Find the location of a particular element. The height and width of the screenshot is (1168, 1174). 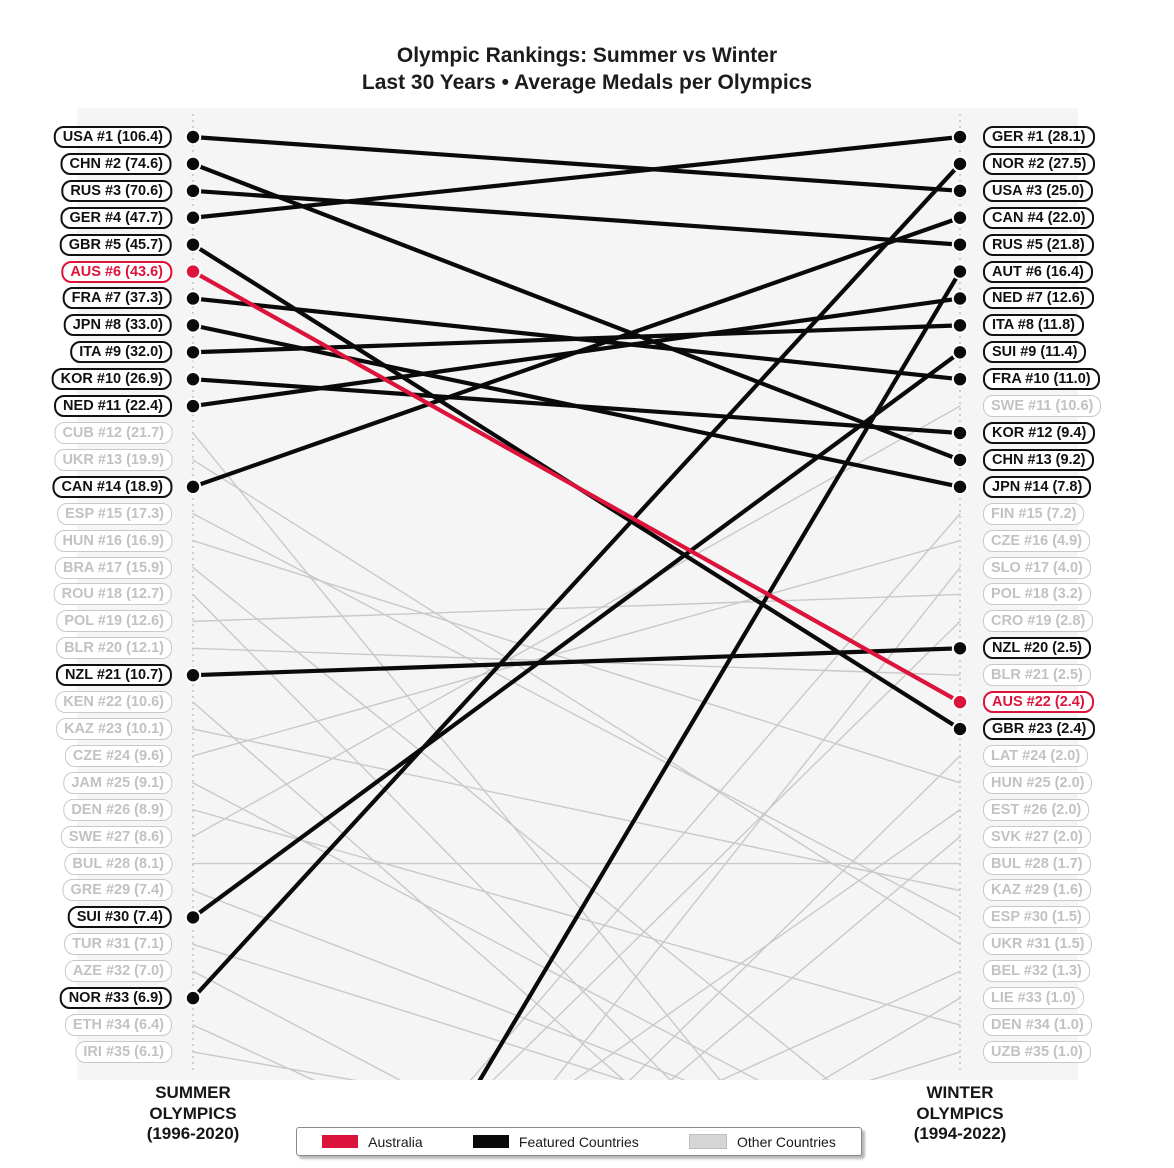

winter-dot-NZL is located at coordinates (960, 648).